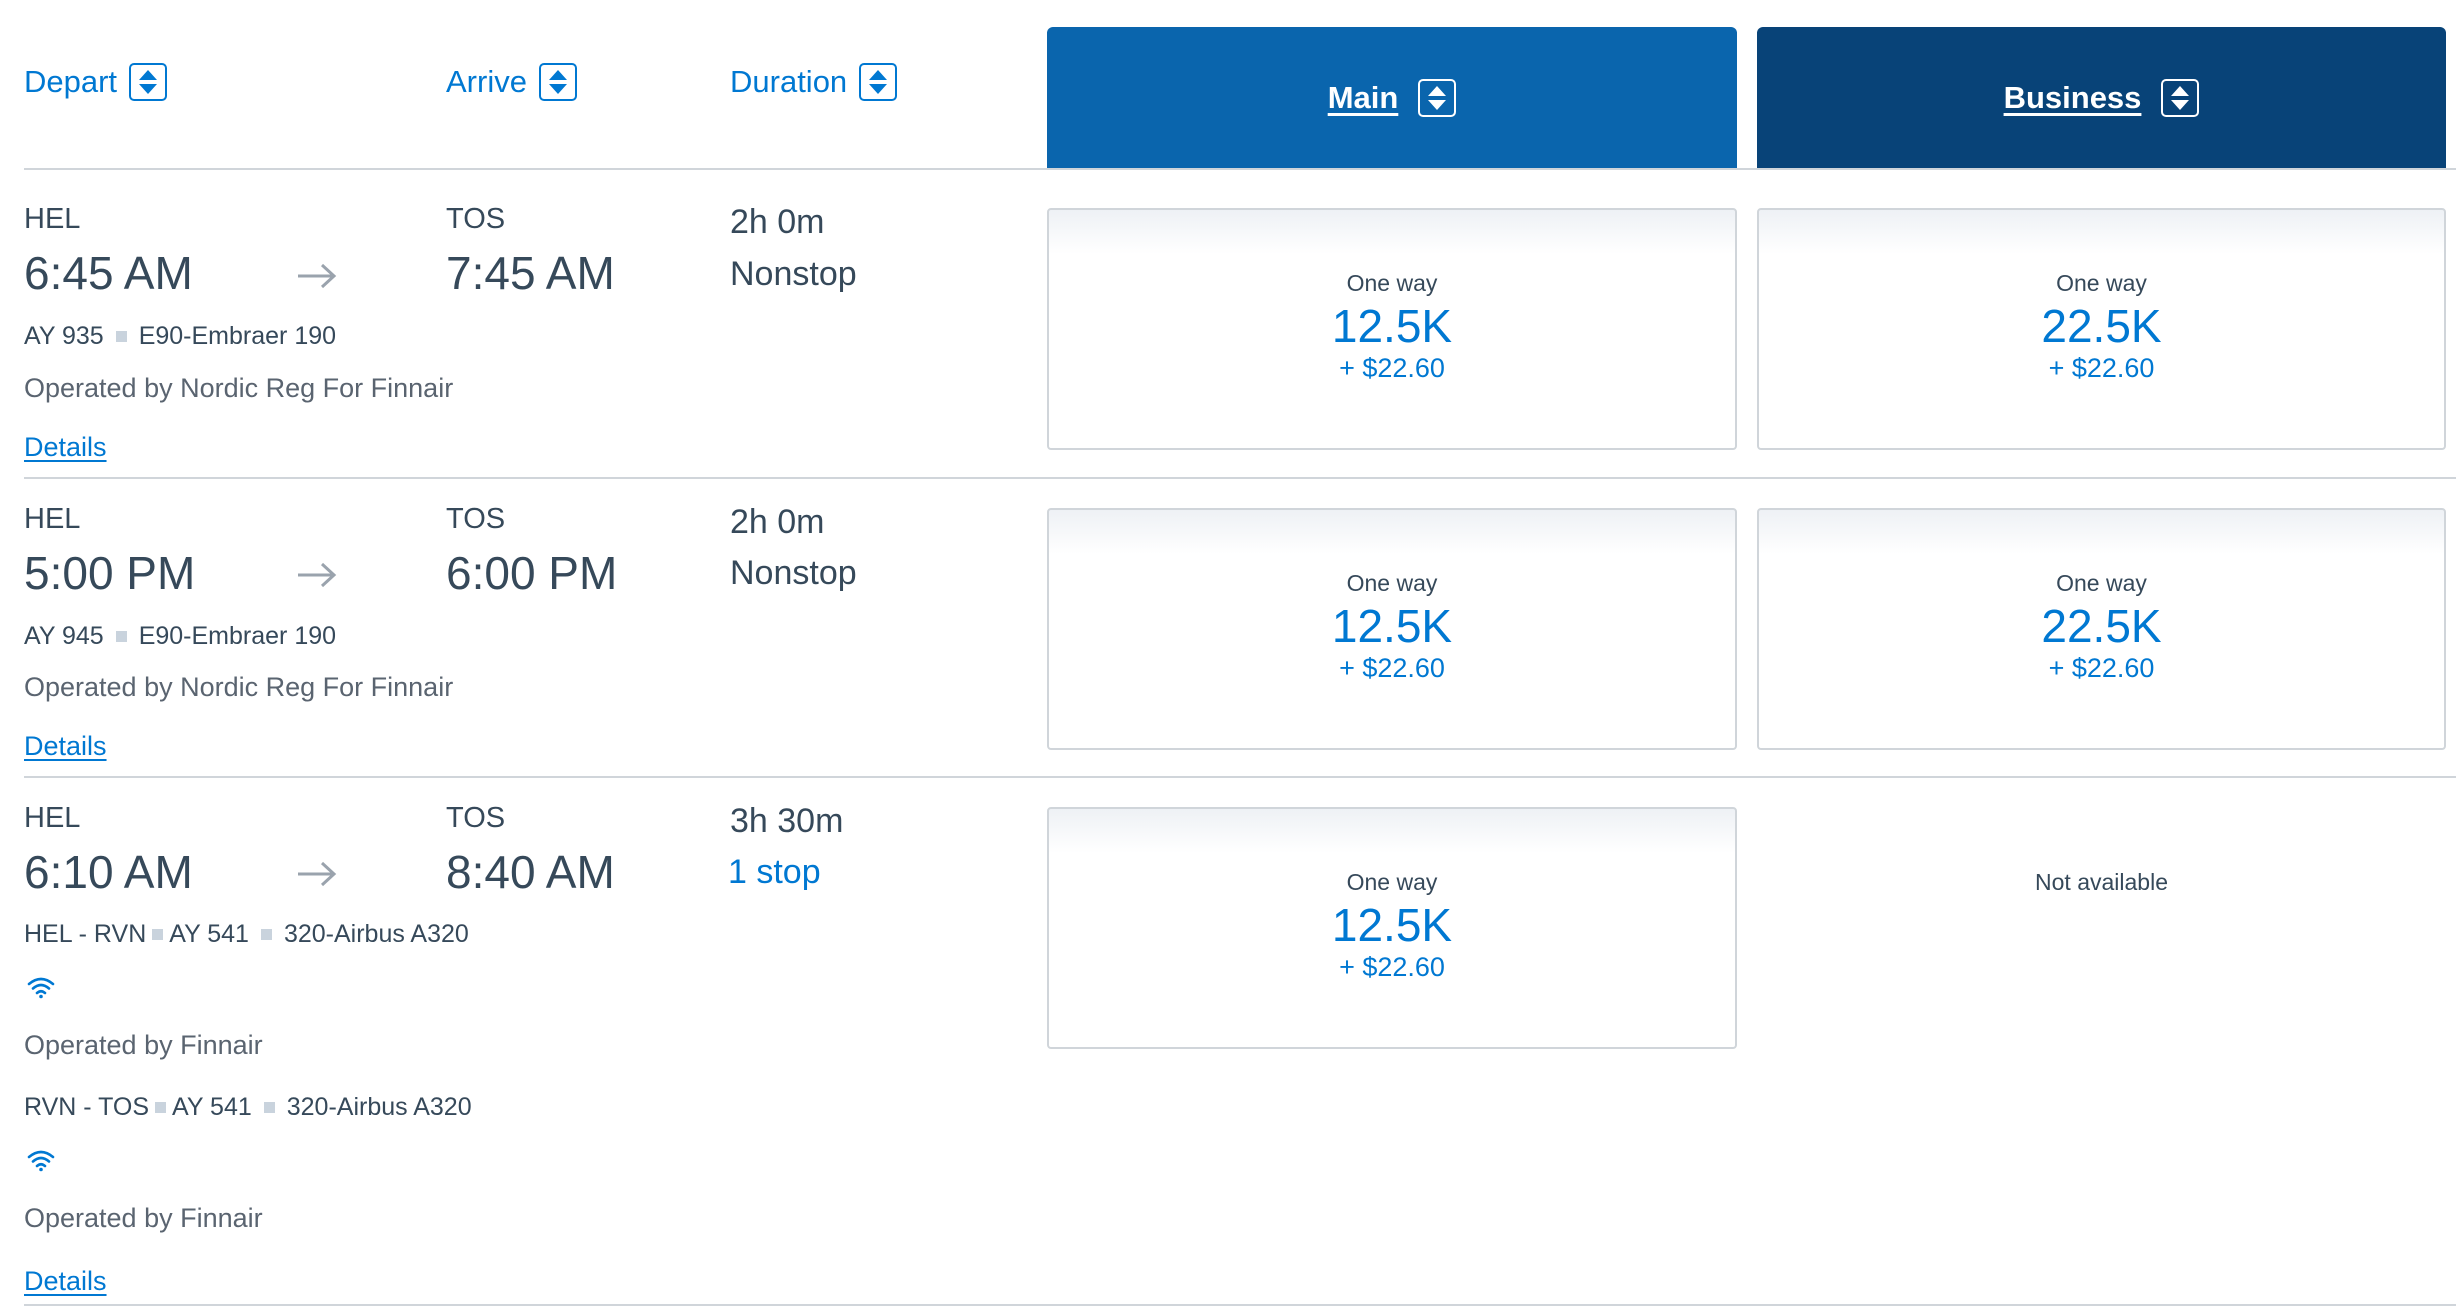 The width and height of the screenshot is (2460, 1308). What do you see at coordinates (2072, 97) in the screenshot?
I see `business-header-label: Business` at bounding box center [2072, 97].